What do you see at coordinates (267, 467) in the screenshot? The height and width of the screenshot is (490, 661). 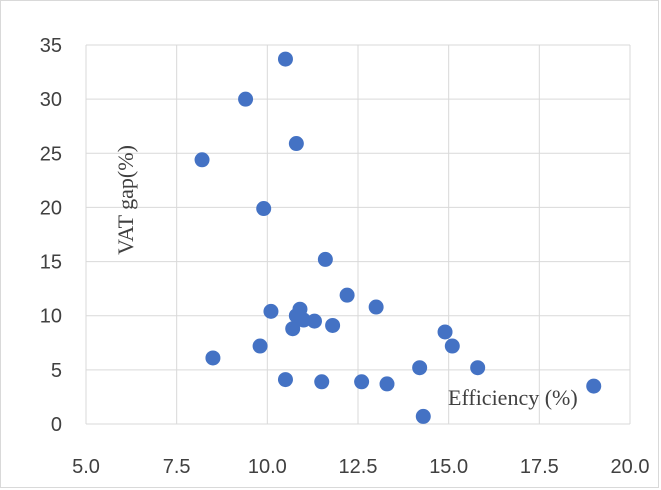 I see `x-tick-label: 10.0` at bounding box center [267, 467].